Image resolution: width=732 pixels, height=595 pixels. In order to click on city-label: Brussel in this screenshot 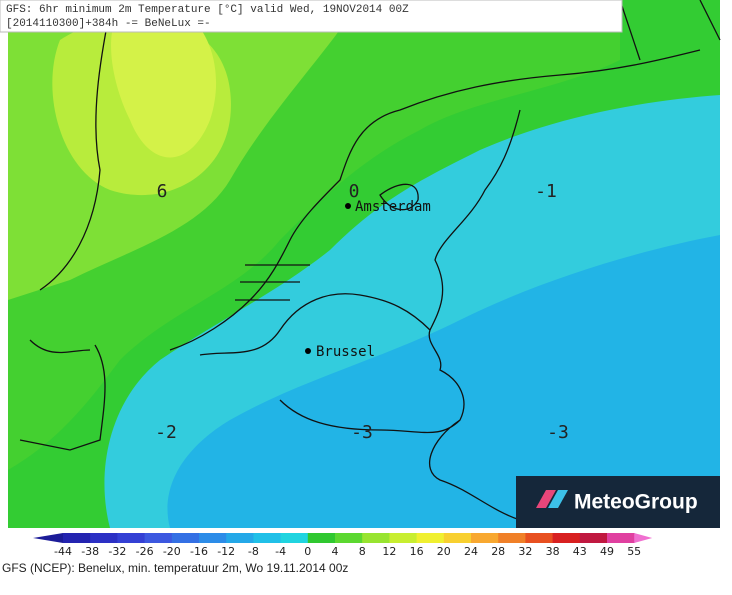, I will do `click(345, 352)`.